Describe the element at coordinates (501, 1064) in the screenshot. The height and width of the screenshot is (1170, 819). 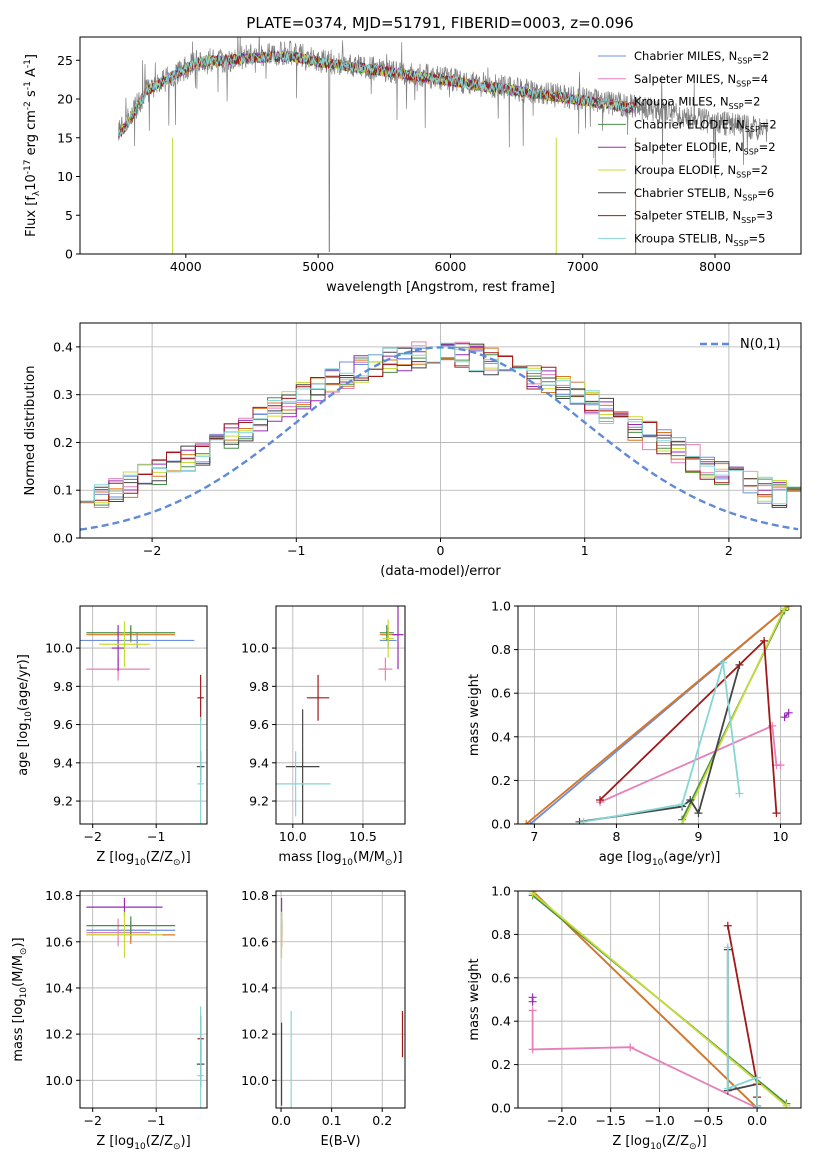
I see `y-tick-label: 0.2` at that location.